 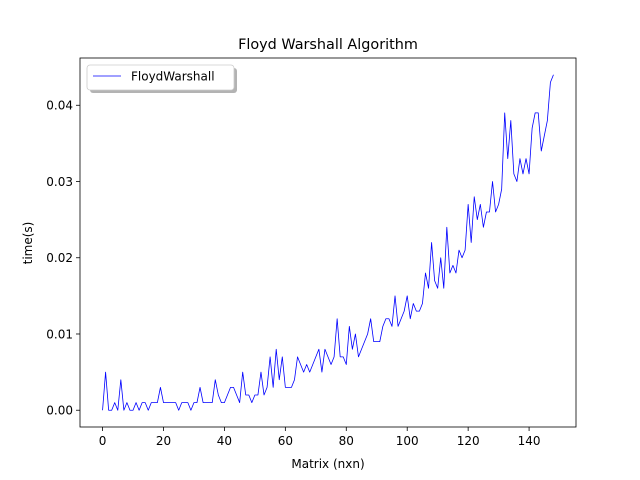 What do you see at coordinates (28, 243) in the screenshot?
I see `y-axis-label: time(s)` at bounding box center [28, 243].